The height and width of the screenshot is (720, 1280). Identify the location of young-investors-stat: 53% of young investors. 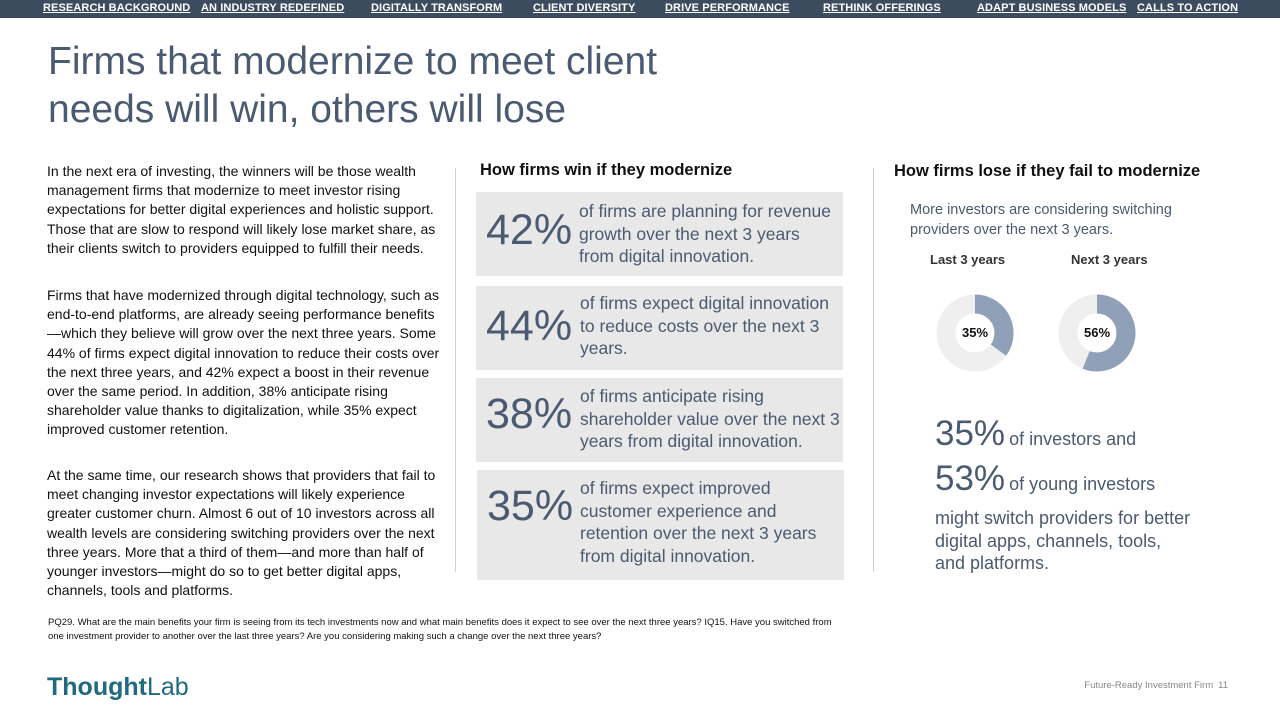
(1045, 479).